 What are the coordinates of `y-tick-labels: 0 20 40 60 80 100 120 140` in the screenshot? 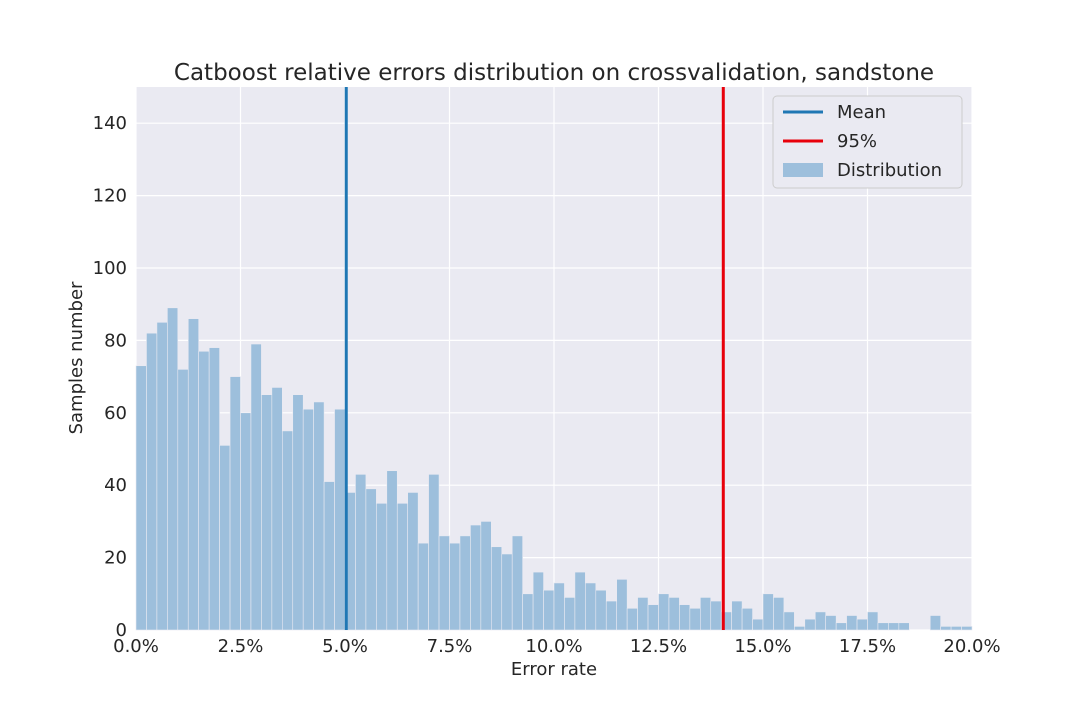 It's located at (110, 377).